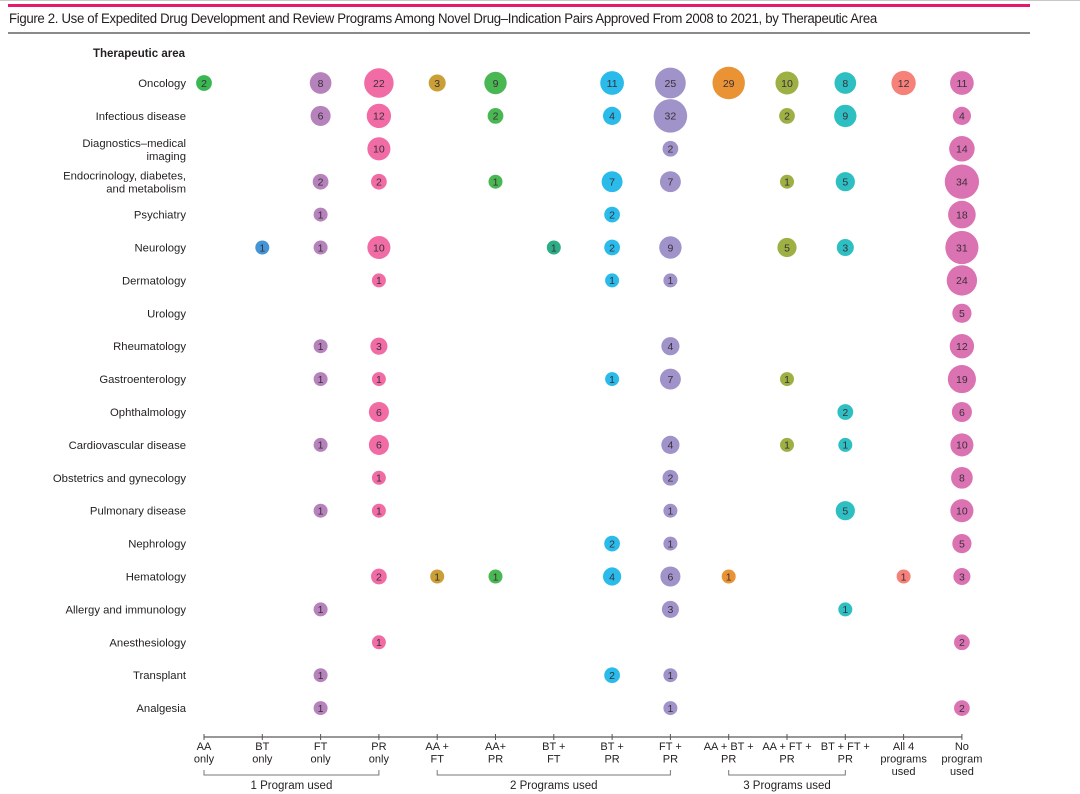 Image resolution: width=1080 pixels, height=794 pixels. I want to click on bubble: 31, so click(962, 247).